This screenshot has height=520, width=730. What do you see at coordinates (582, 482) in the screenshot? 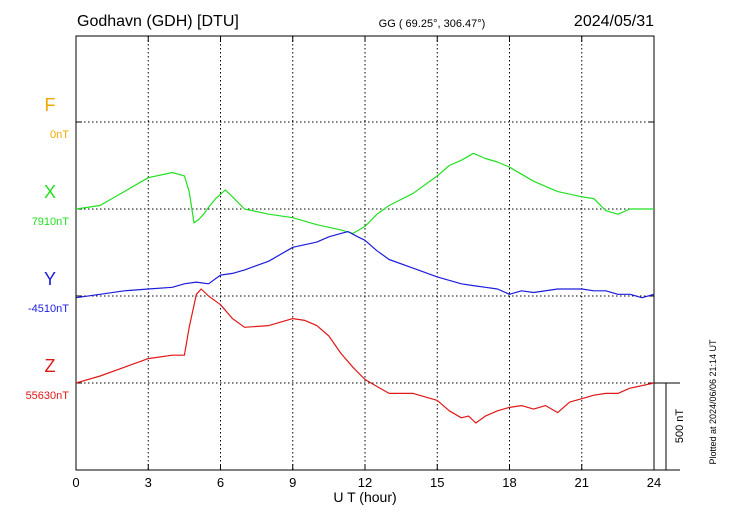
I see `x-tick-label: 21` at bounding box center [582, 482].